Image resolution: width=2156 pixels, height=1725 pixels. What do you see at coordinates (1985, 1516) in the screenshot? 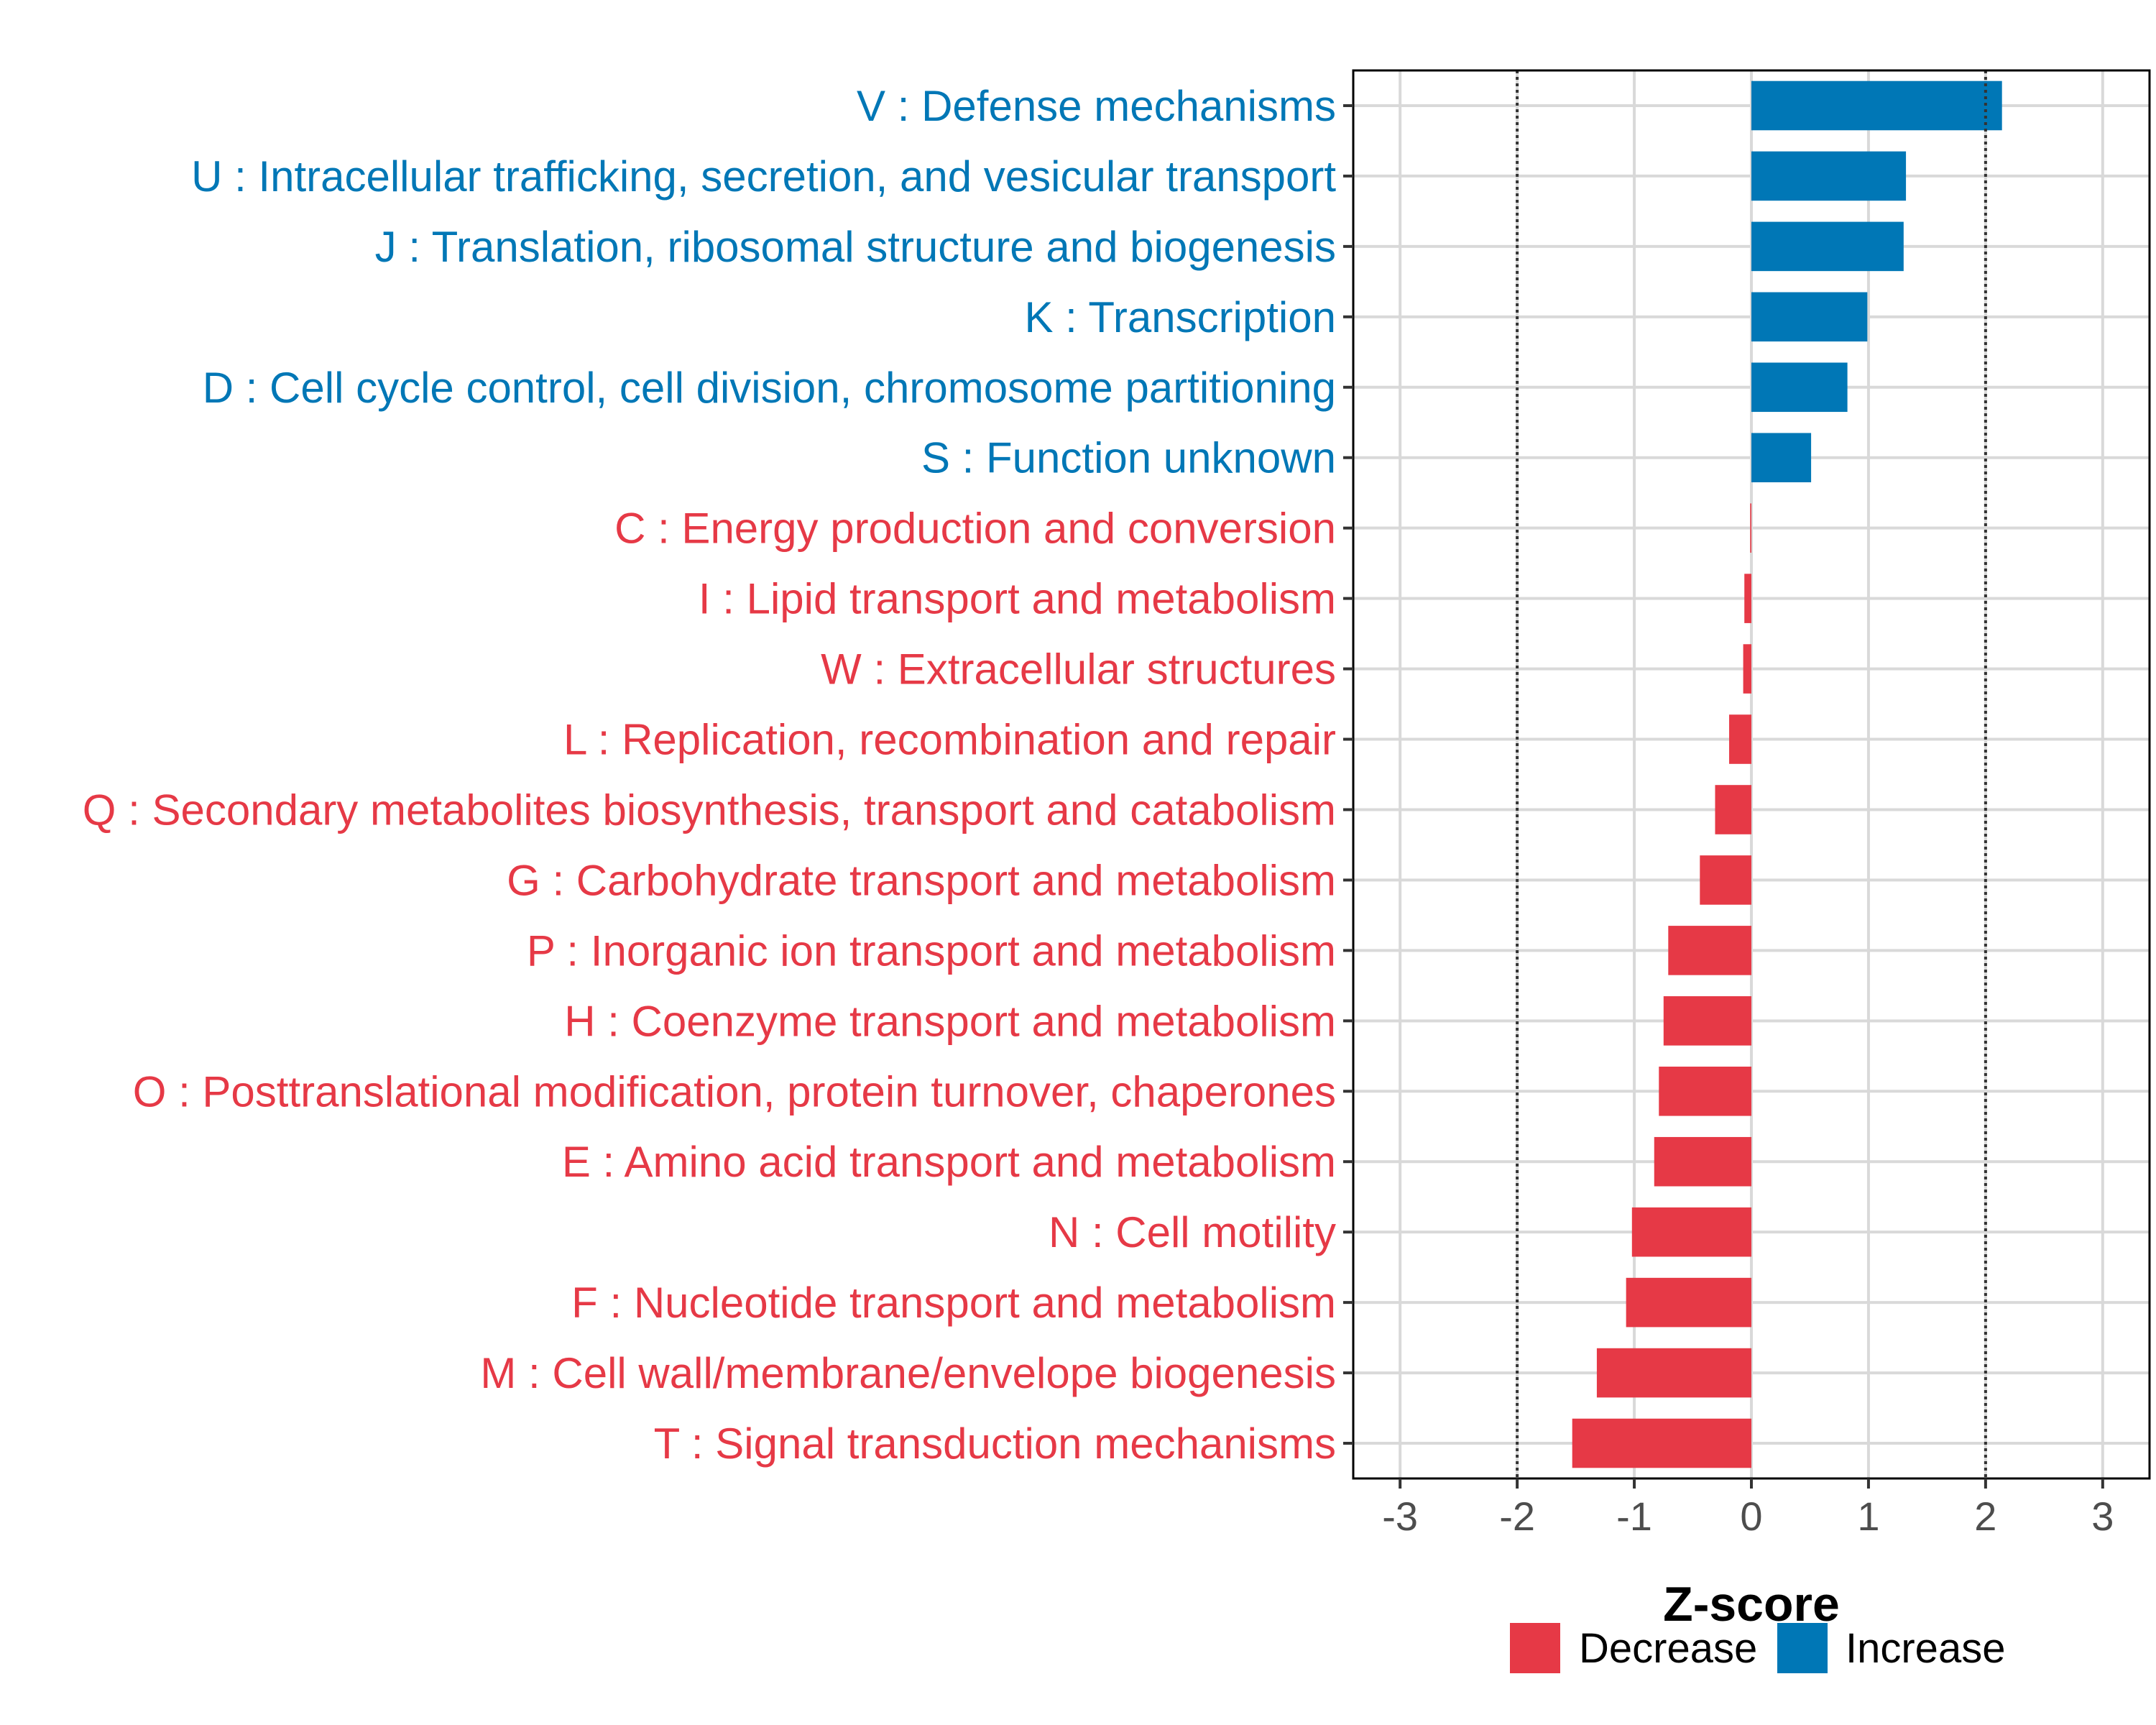
I see `x-tick-label: 2` at bounding box center [1985, 1516].